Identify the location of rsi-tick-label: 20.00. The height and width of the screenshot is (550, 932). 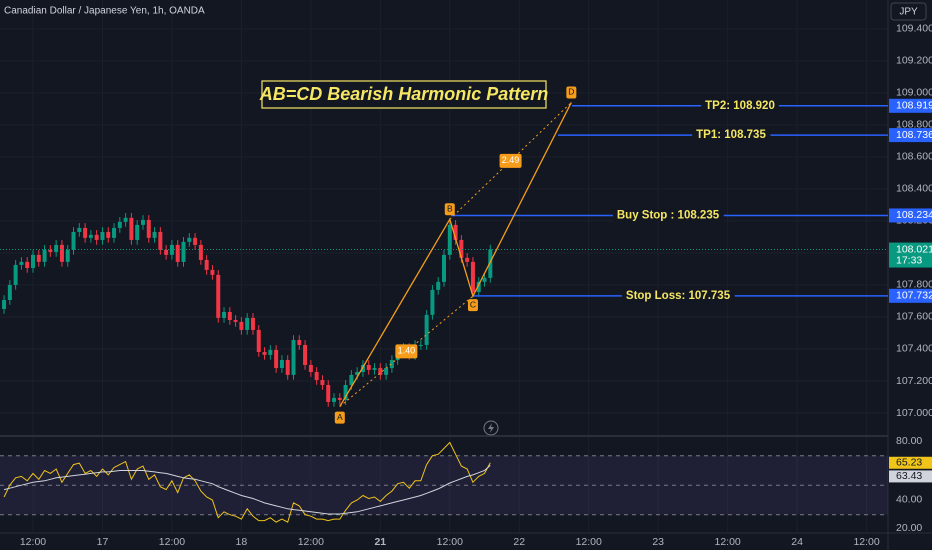
(909, 528).